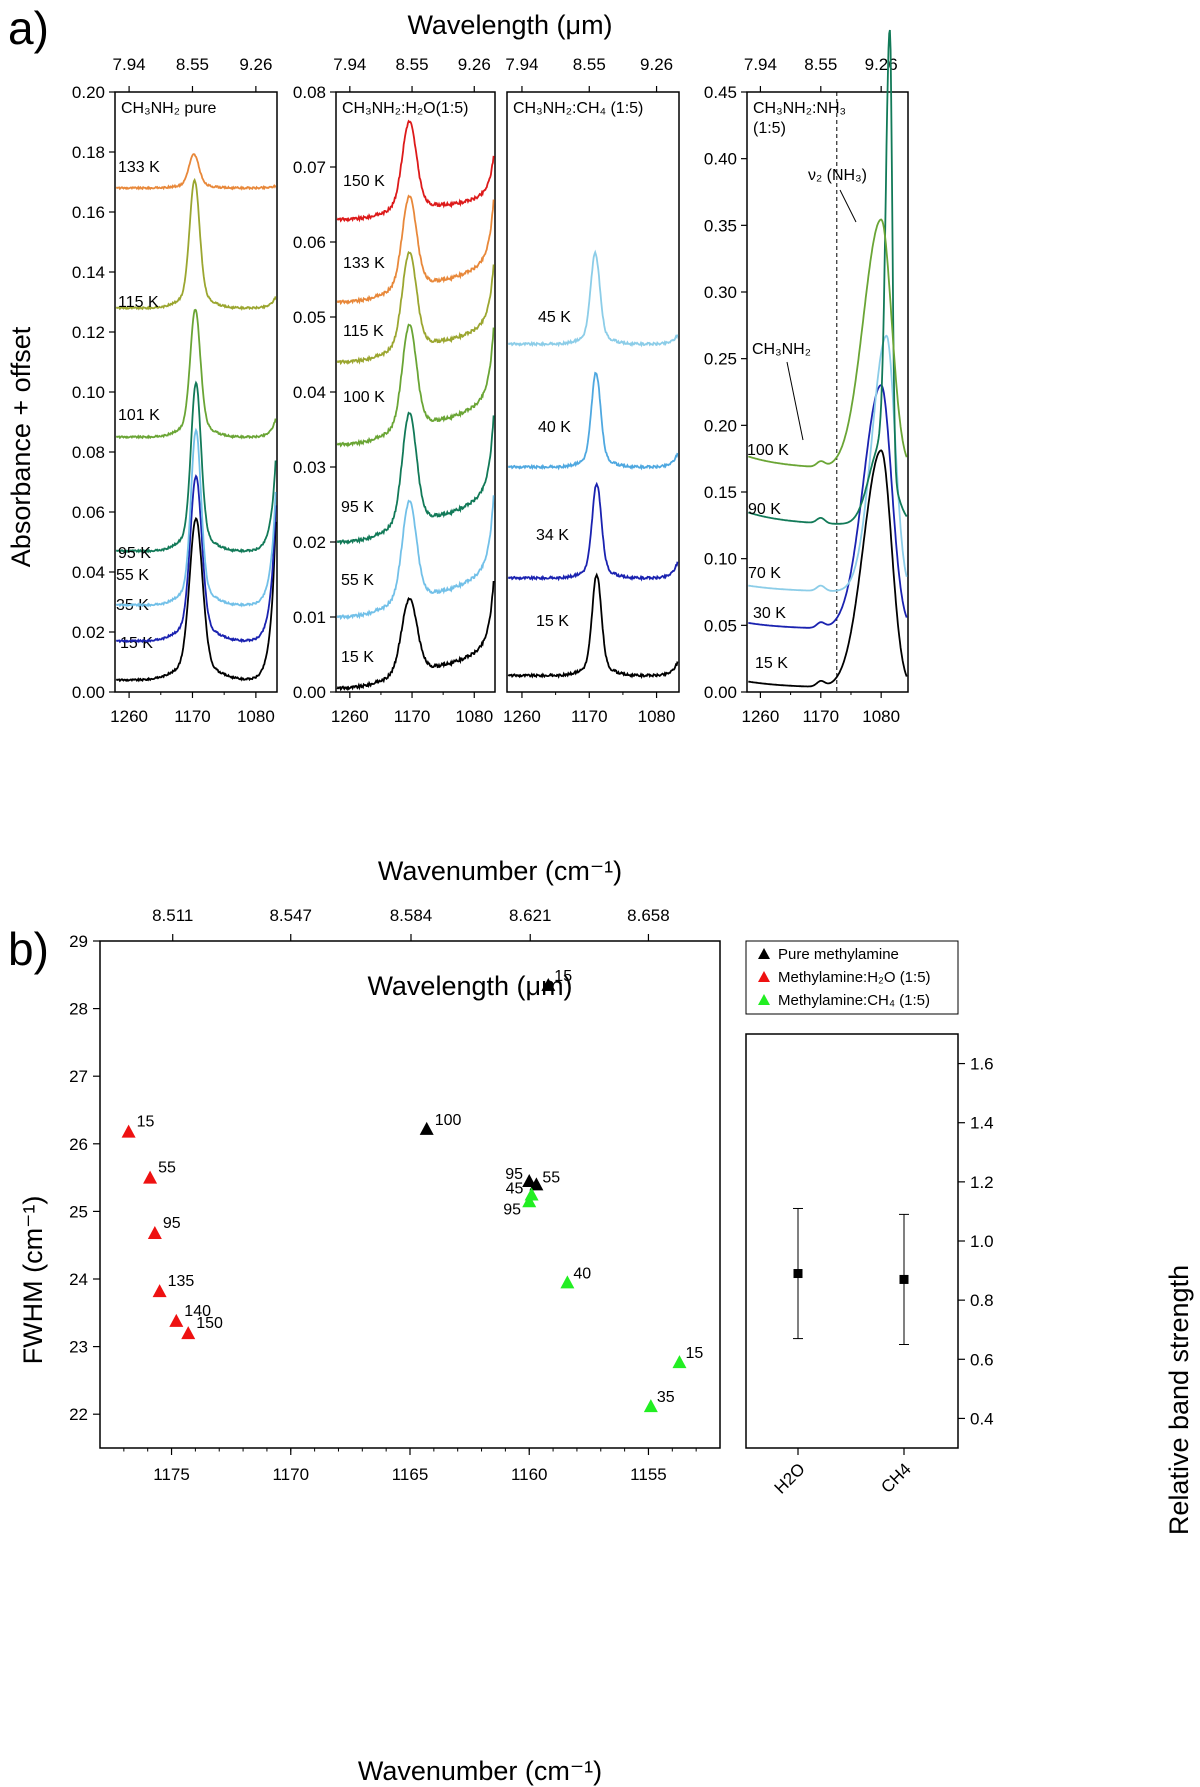 This screenshot has height=1787, width=1200. What do you see at coordinates (290, 1474) in the screenshot?
I see `b-xtick-label: 1170` at bounding box center [290, 1474].